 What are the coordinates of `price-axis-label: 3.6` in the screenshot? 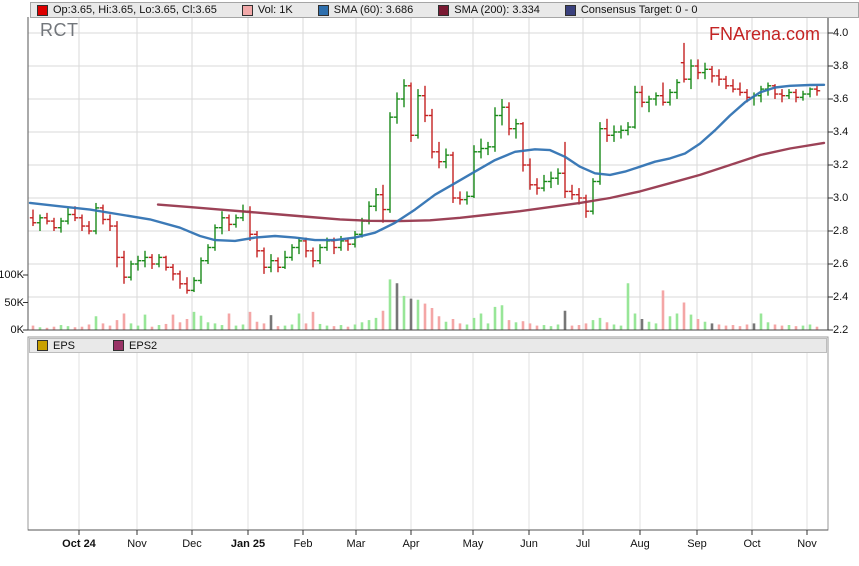 It's located at (841, 99).